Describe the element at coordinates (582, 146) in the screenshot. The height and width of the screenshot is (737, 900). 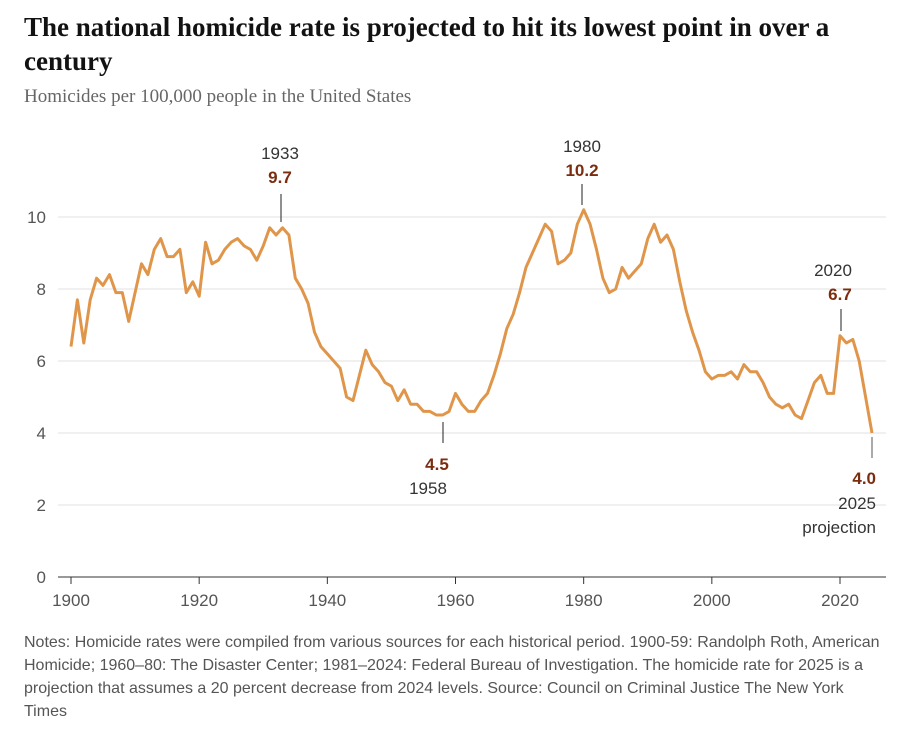
I see `annotation-year: 1980` at that location.